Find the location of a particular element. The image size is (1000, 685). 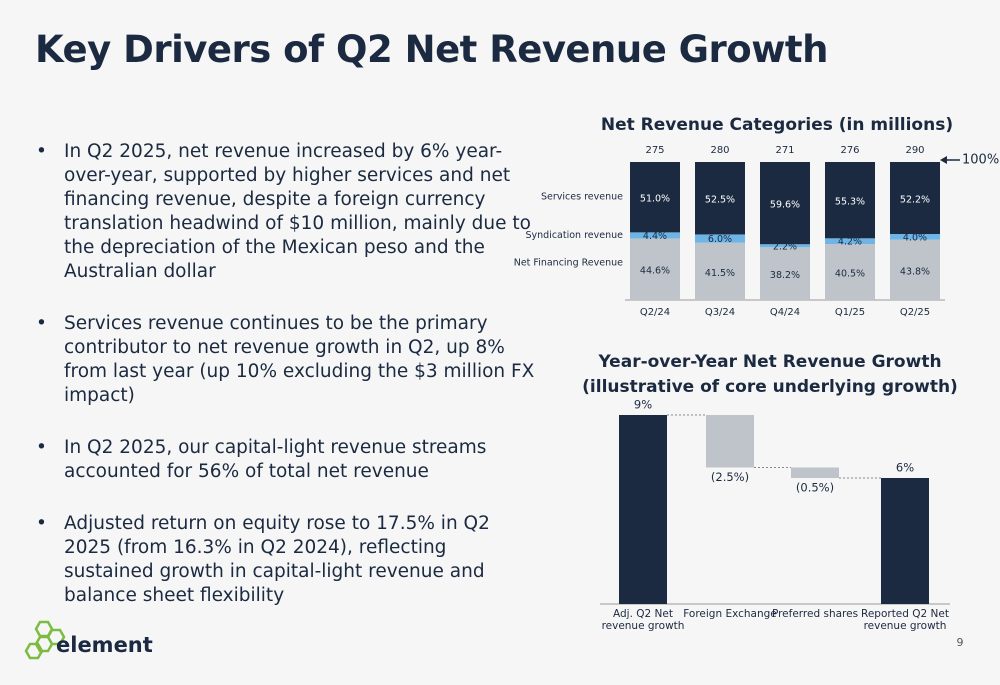

x-tick-label: Foreign Exchange is located at coordinates (730, 614).